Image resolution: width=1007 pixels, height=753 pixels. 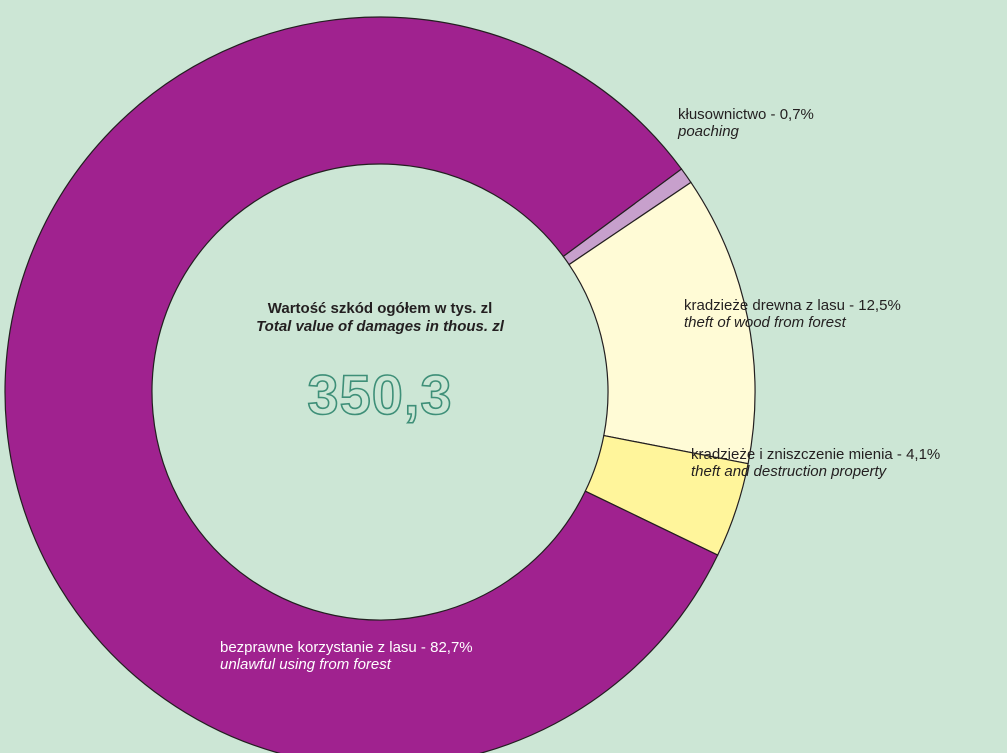 I want to click on slice-label-pl: kradzieże i zniszczenie mienia - 4,1%, so click(x=815, y=454).